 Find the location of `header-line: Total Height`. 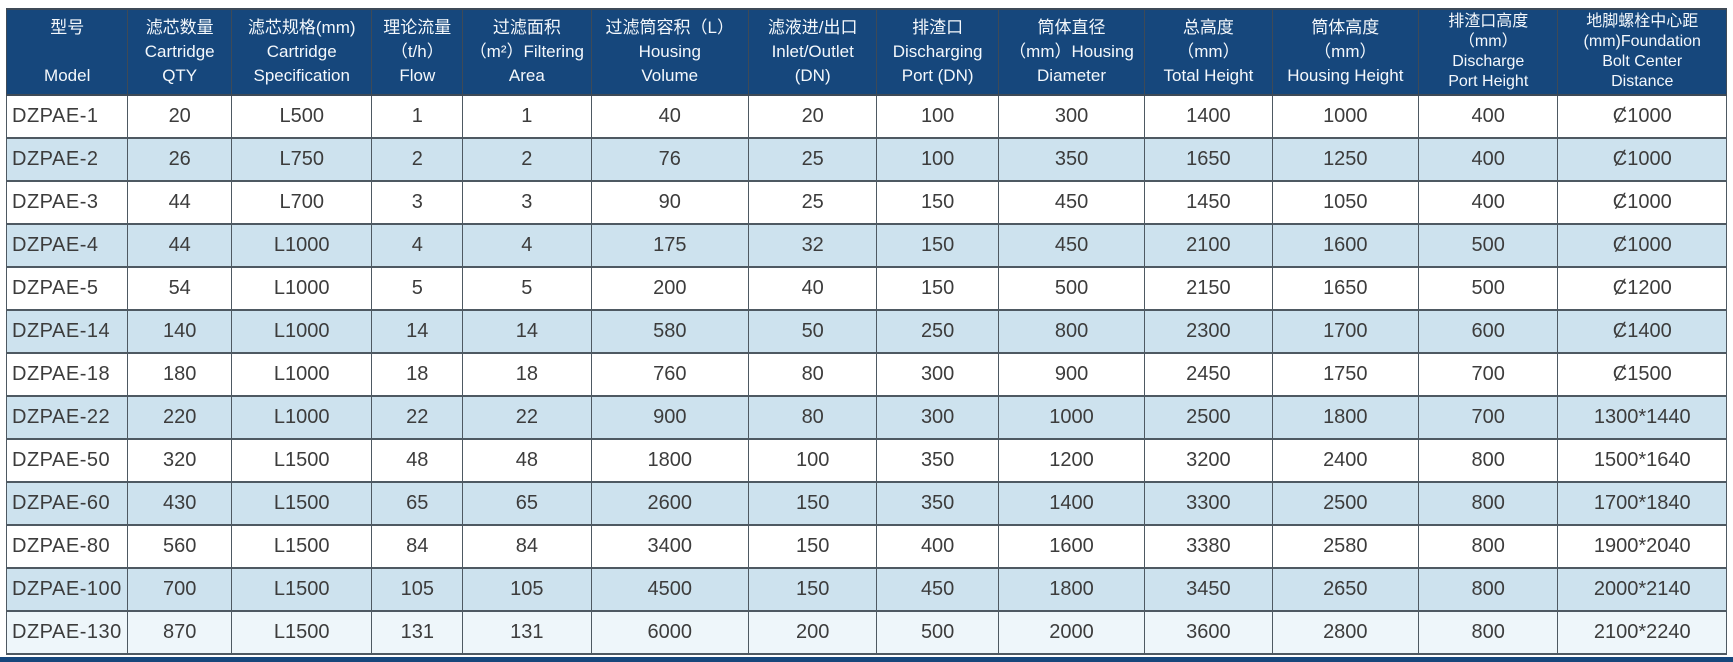

header-line: Total Height is located at coordinates (1208, 75).